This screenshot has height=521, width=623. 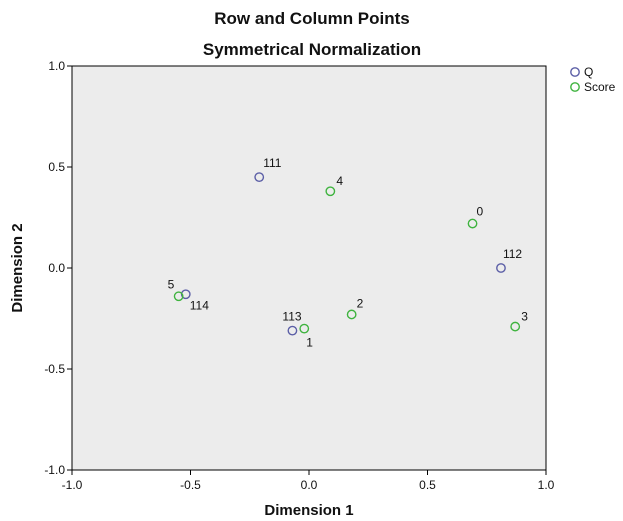 What do you see at coordinates (524, 317) in the screenshot?
I see `point-label: 3` at bounding box center [524, 317].